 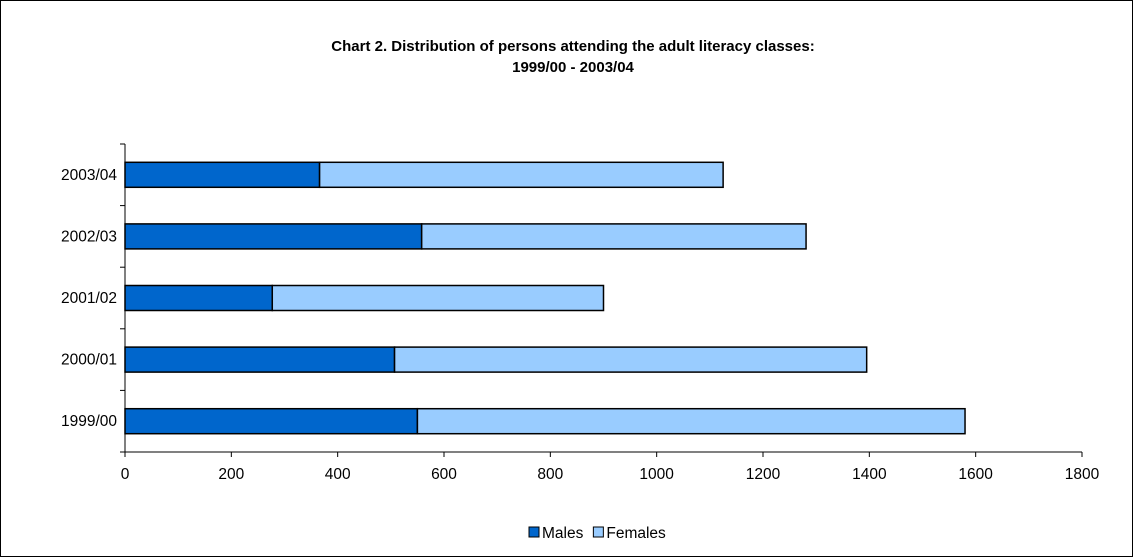 I want to click on x-tick-label: 200, so click(x=231, y=474).